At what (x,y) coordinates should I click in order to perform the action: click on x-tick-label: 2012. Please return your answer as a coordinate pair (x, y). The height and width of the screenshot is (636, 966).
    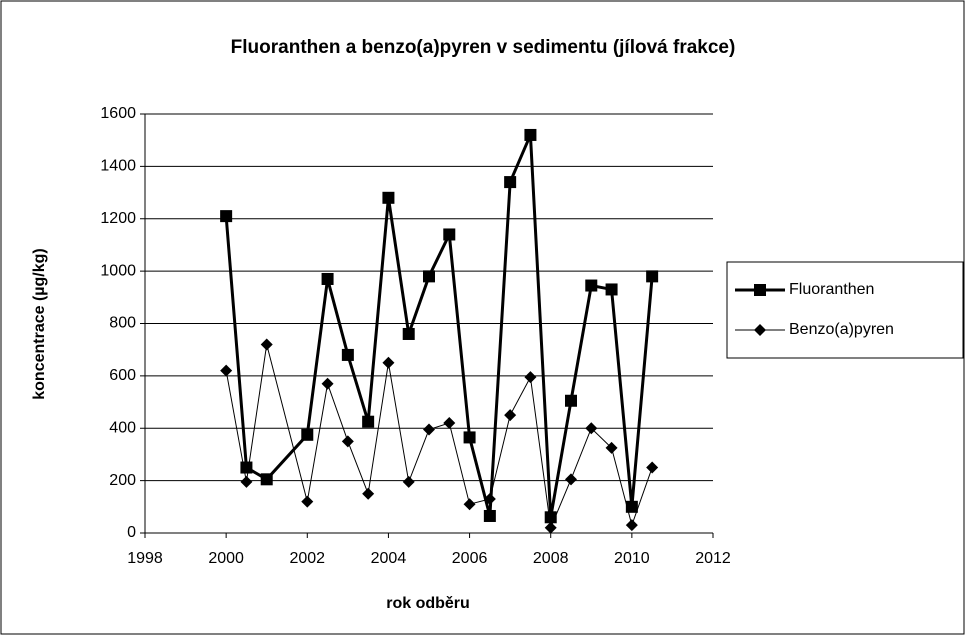
    Looking at the image, I should click on (713, 558).